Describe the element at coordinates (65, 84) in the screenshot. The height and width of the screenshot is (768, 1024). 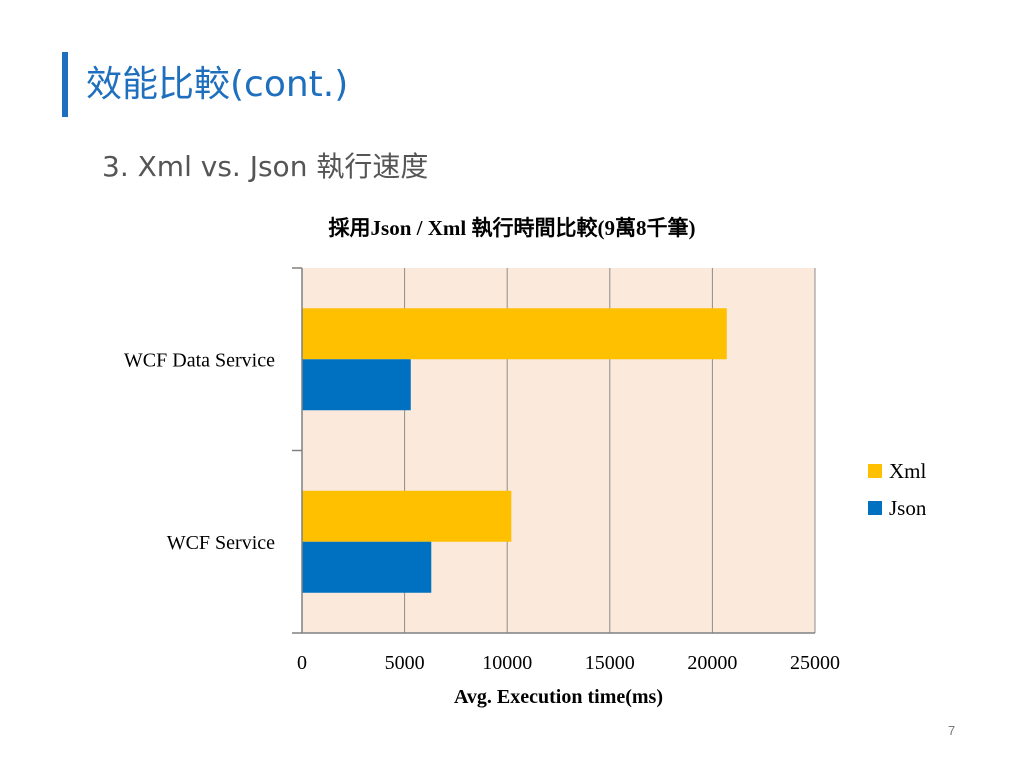
I see `title-accent-bar` at that location.